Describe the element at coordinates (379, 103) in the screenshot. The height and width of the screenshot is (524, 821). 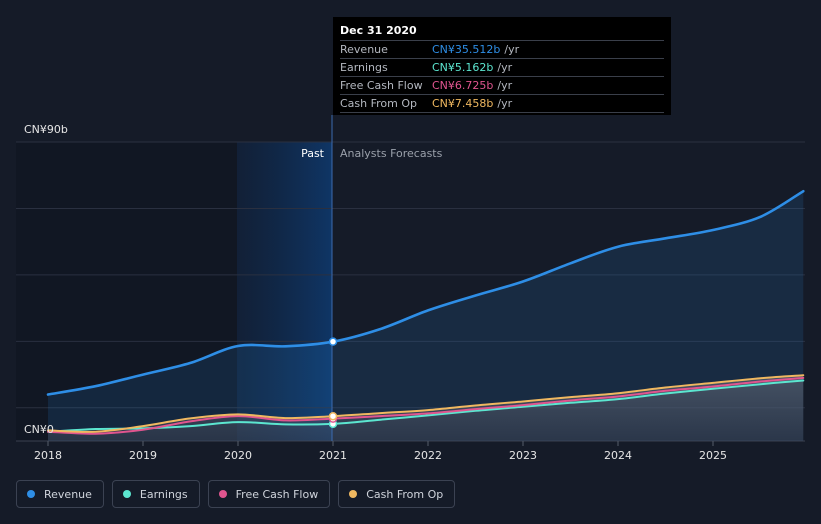
I see `tooltip-label: Cash From Op` at that location.